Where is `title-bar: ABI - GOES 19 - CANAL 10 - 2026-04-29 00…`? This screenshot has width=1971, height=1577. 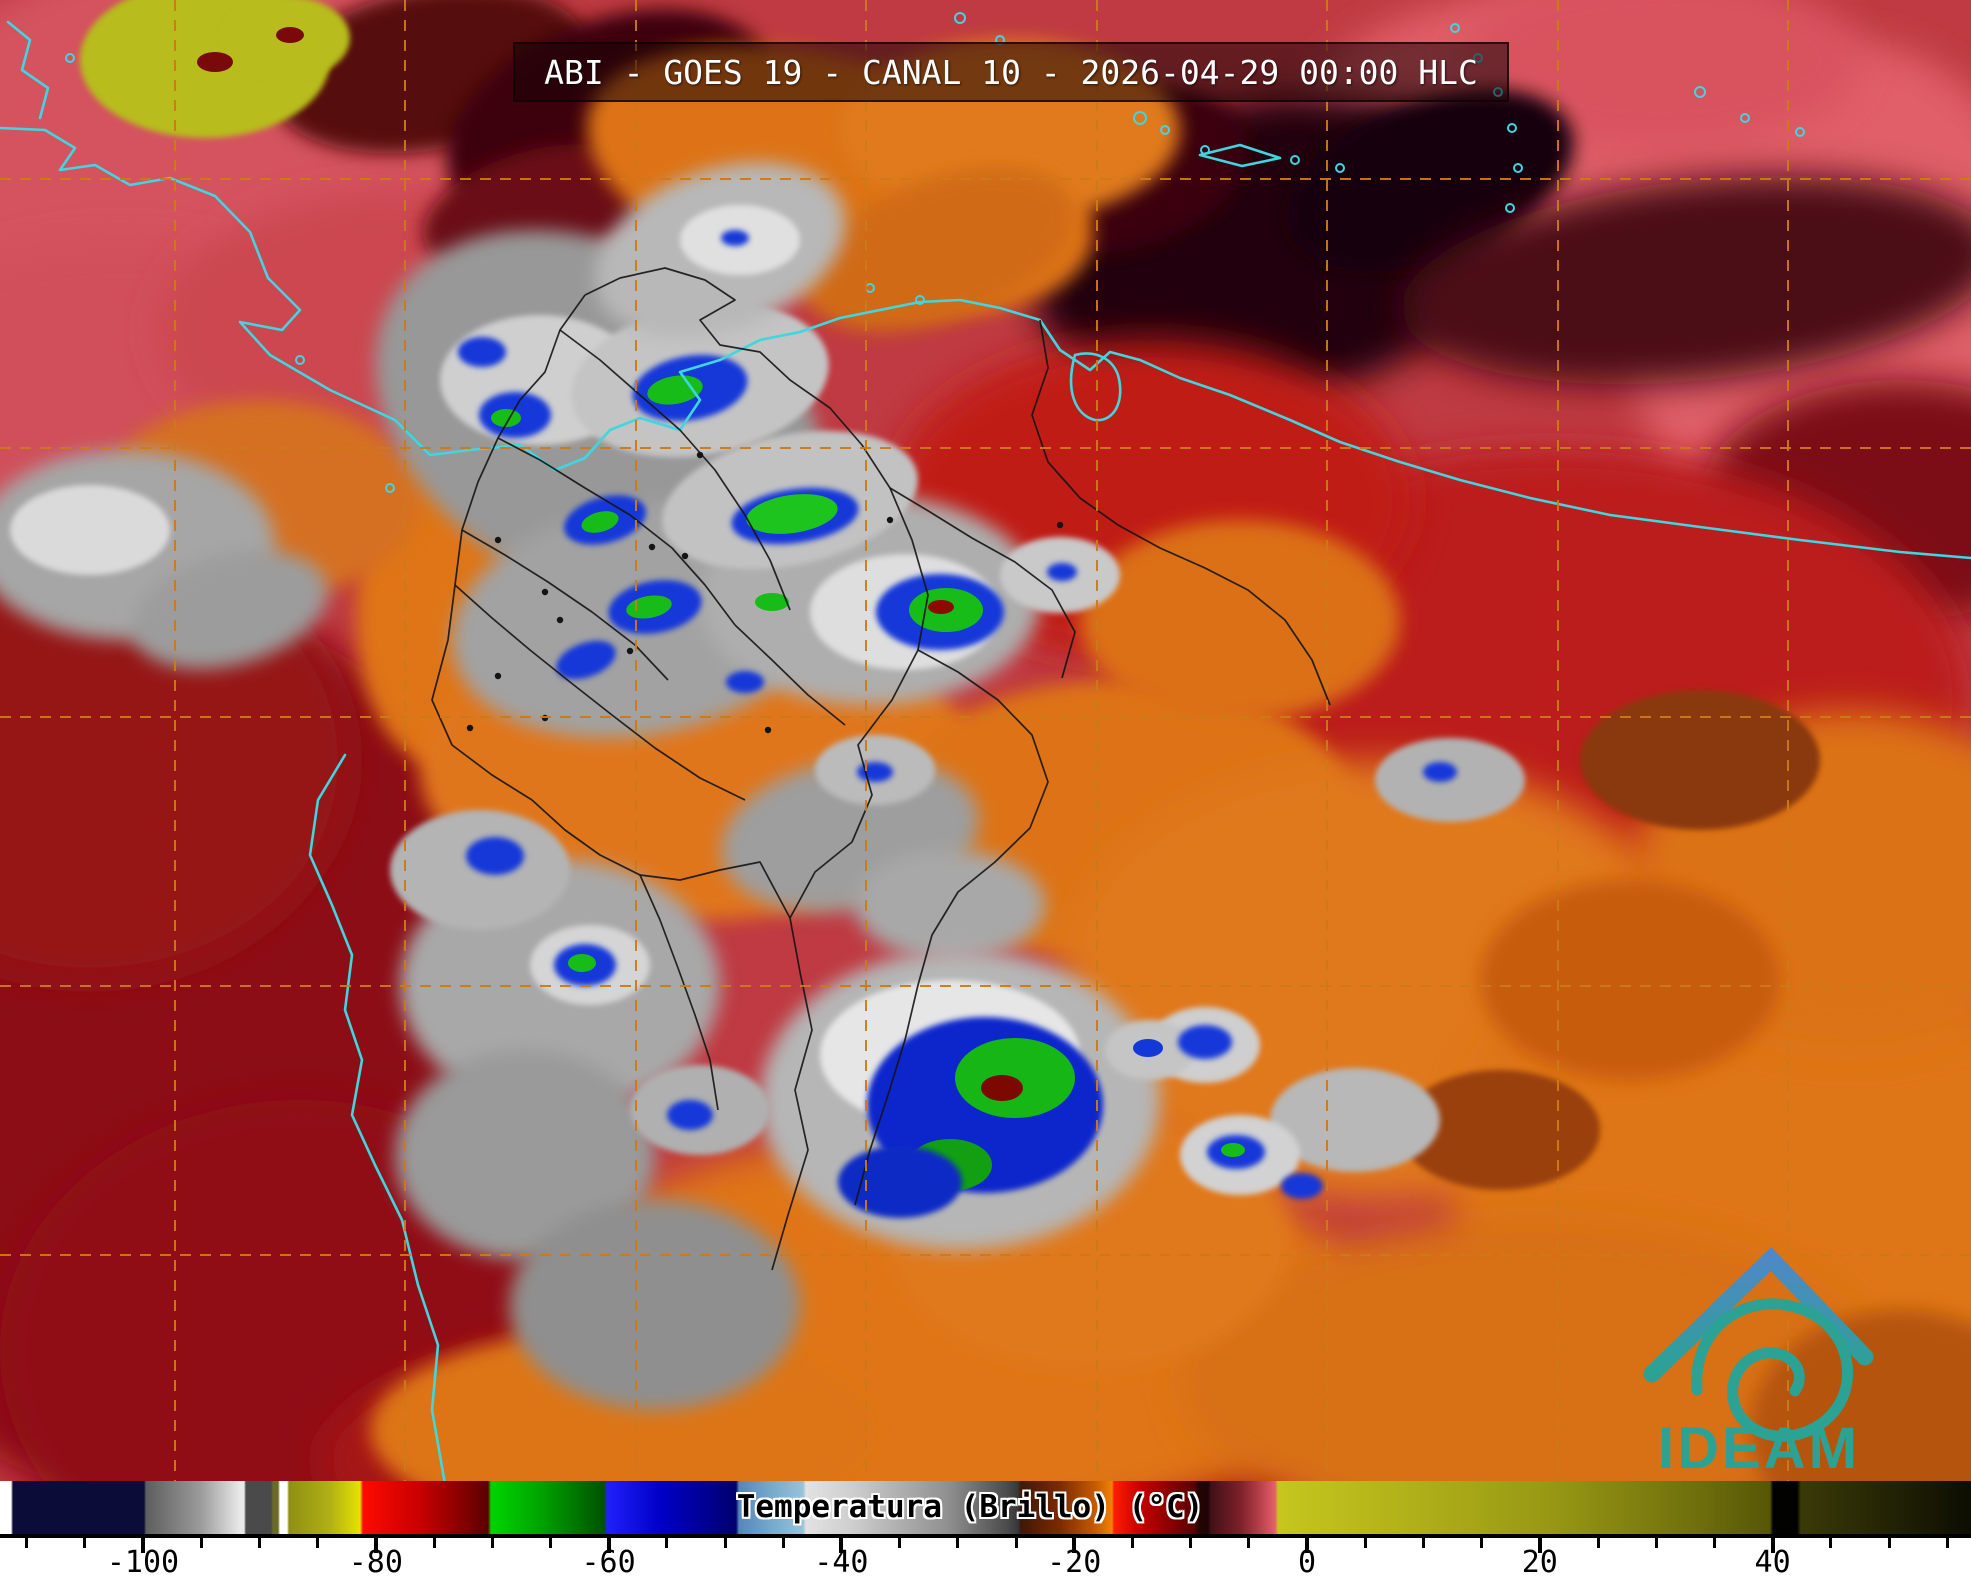
title-bar: ABI - GOES 19 - CANAL 10 - 2026-04-29 00… is located at coordinates (1011, 72).